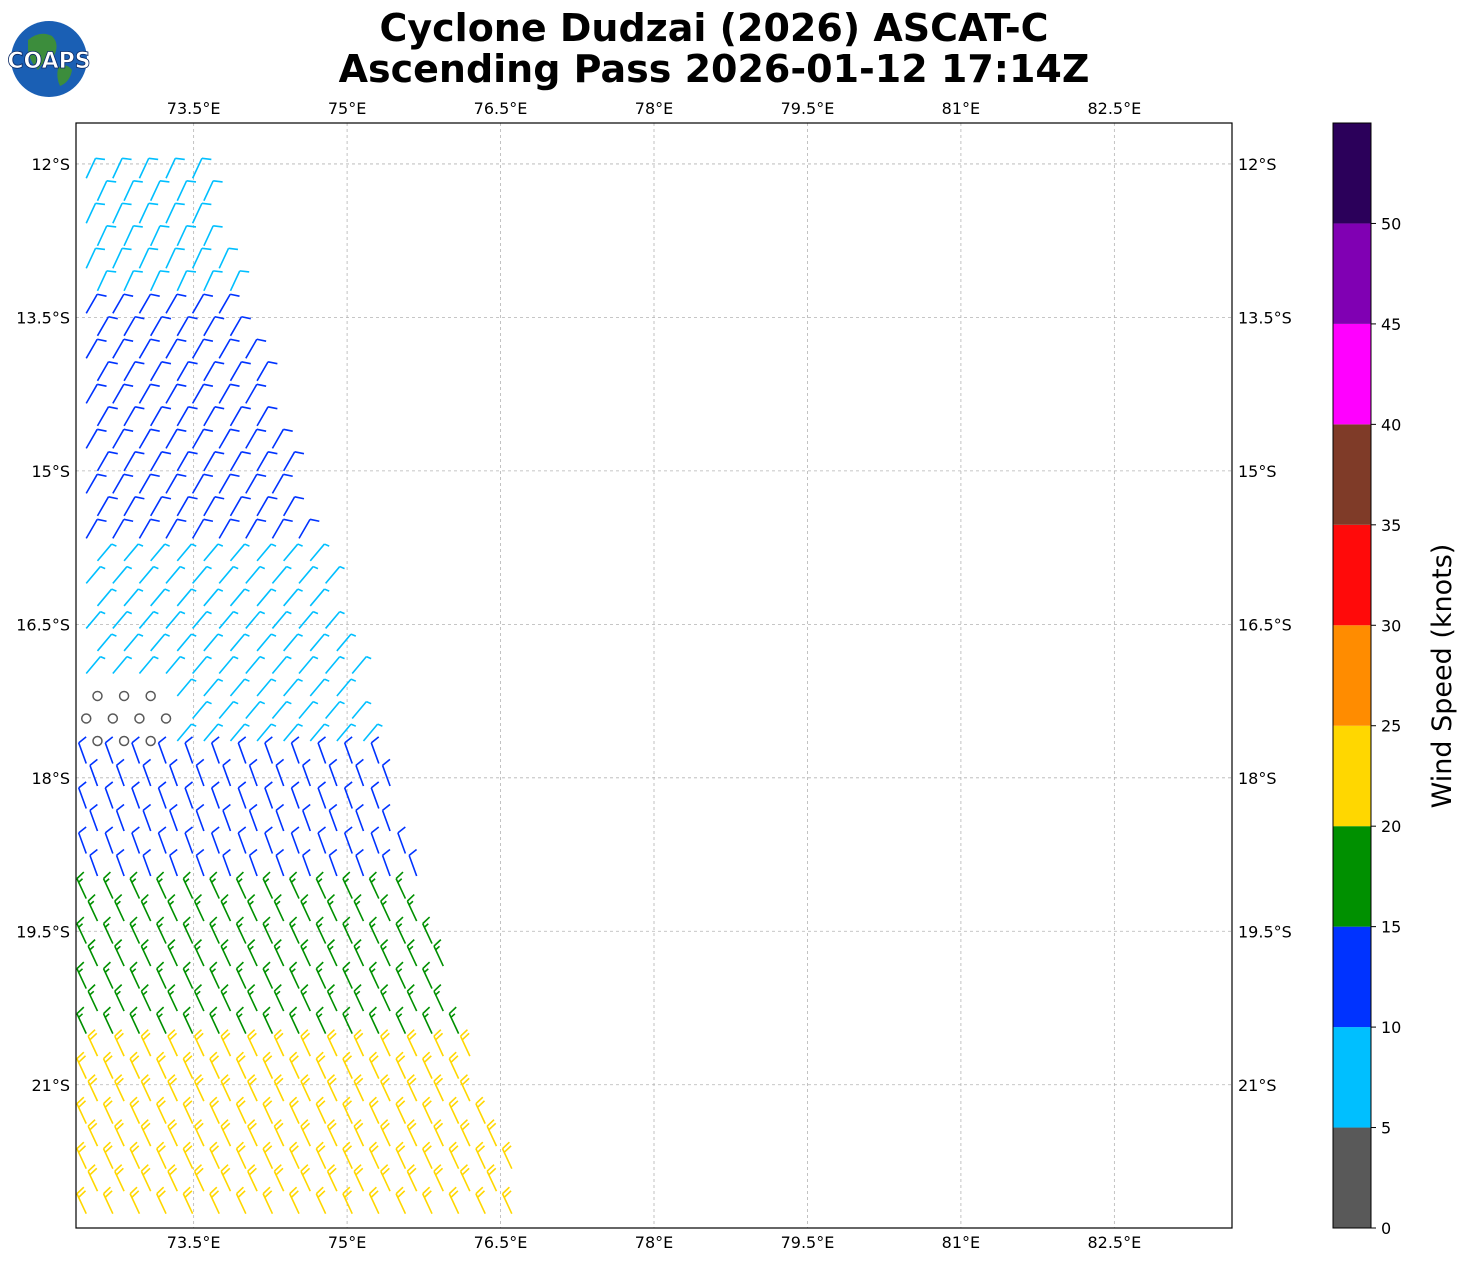 The height and width of the screenshot is (1264, 1470). What do you see at coordinates (194, 1242) in the screenshot?
I see `lon-tick-label-bottom: 73.5°E` at bounding box center [194, 1242].